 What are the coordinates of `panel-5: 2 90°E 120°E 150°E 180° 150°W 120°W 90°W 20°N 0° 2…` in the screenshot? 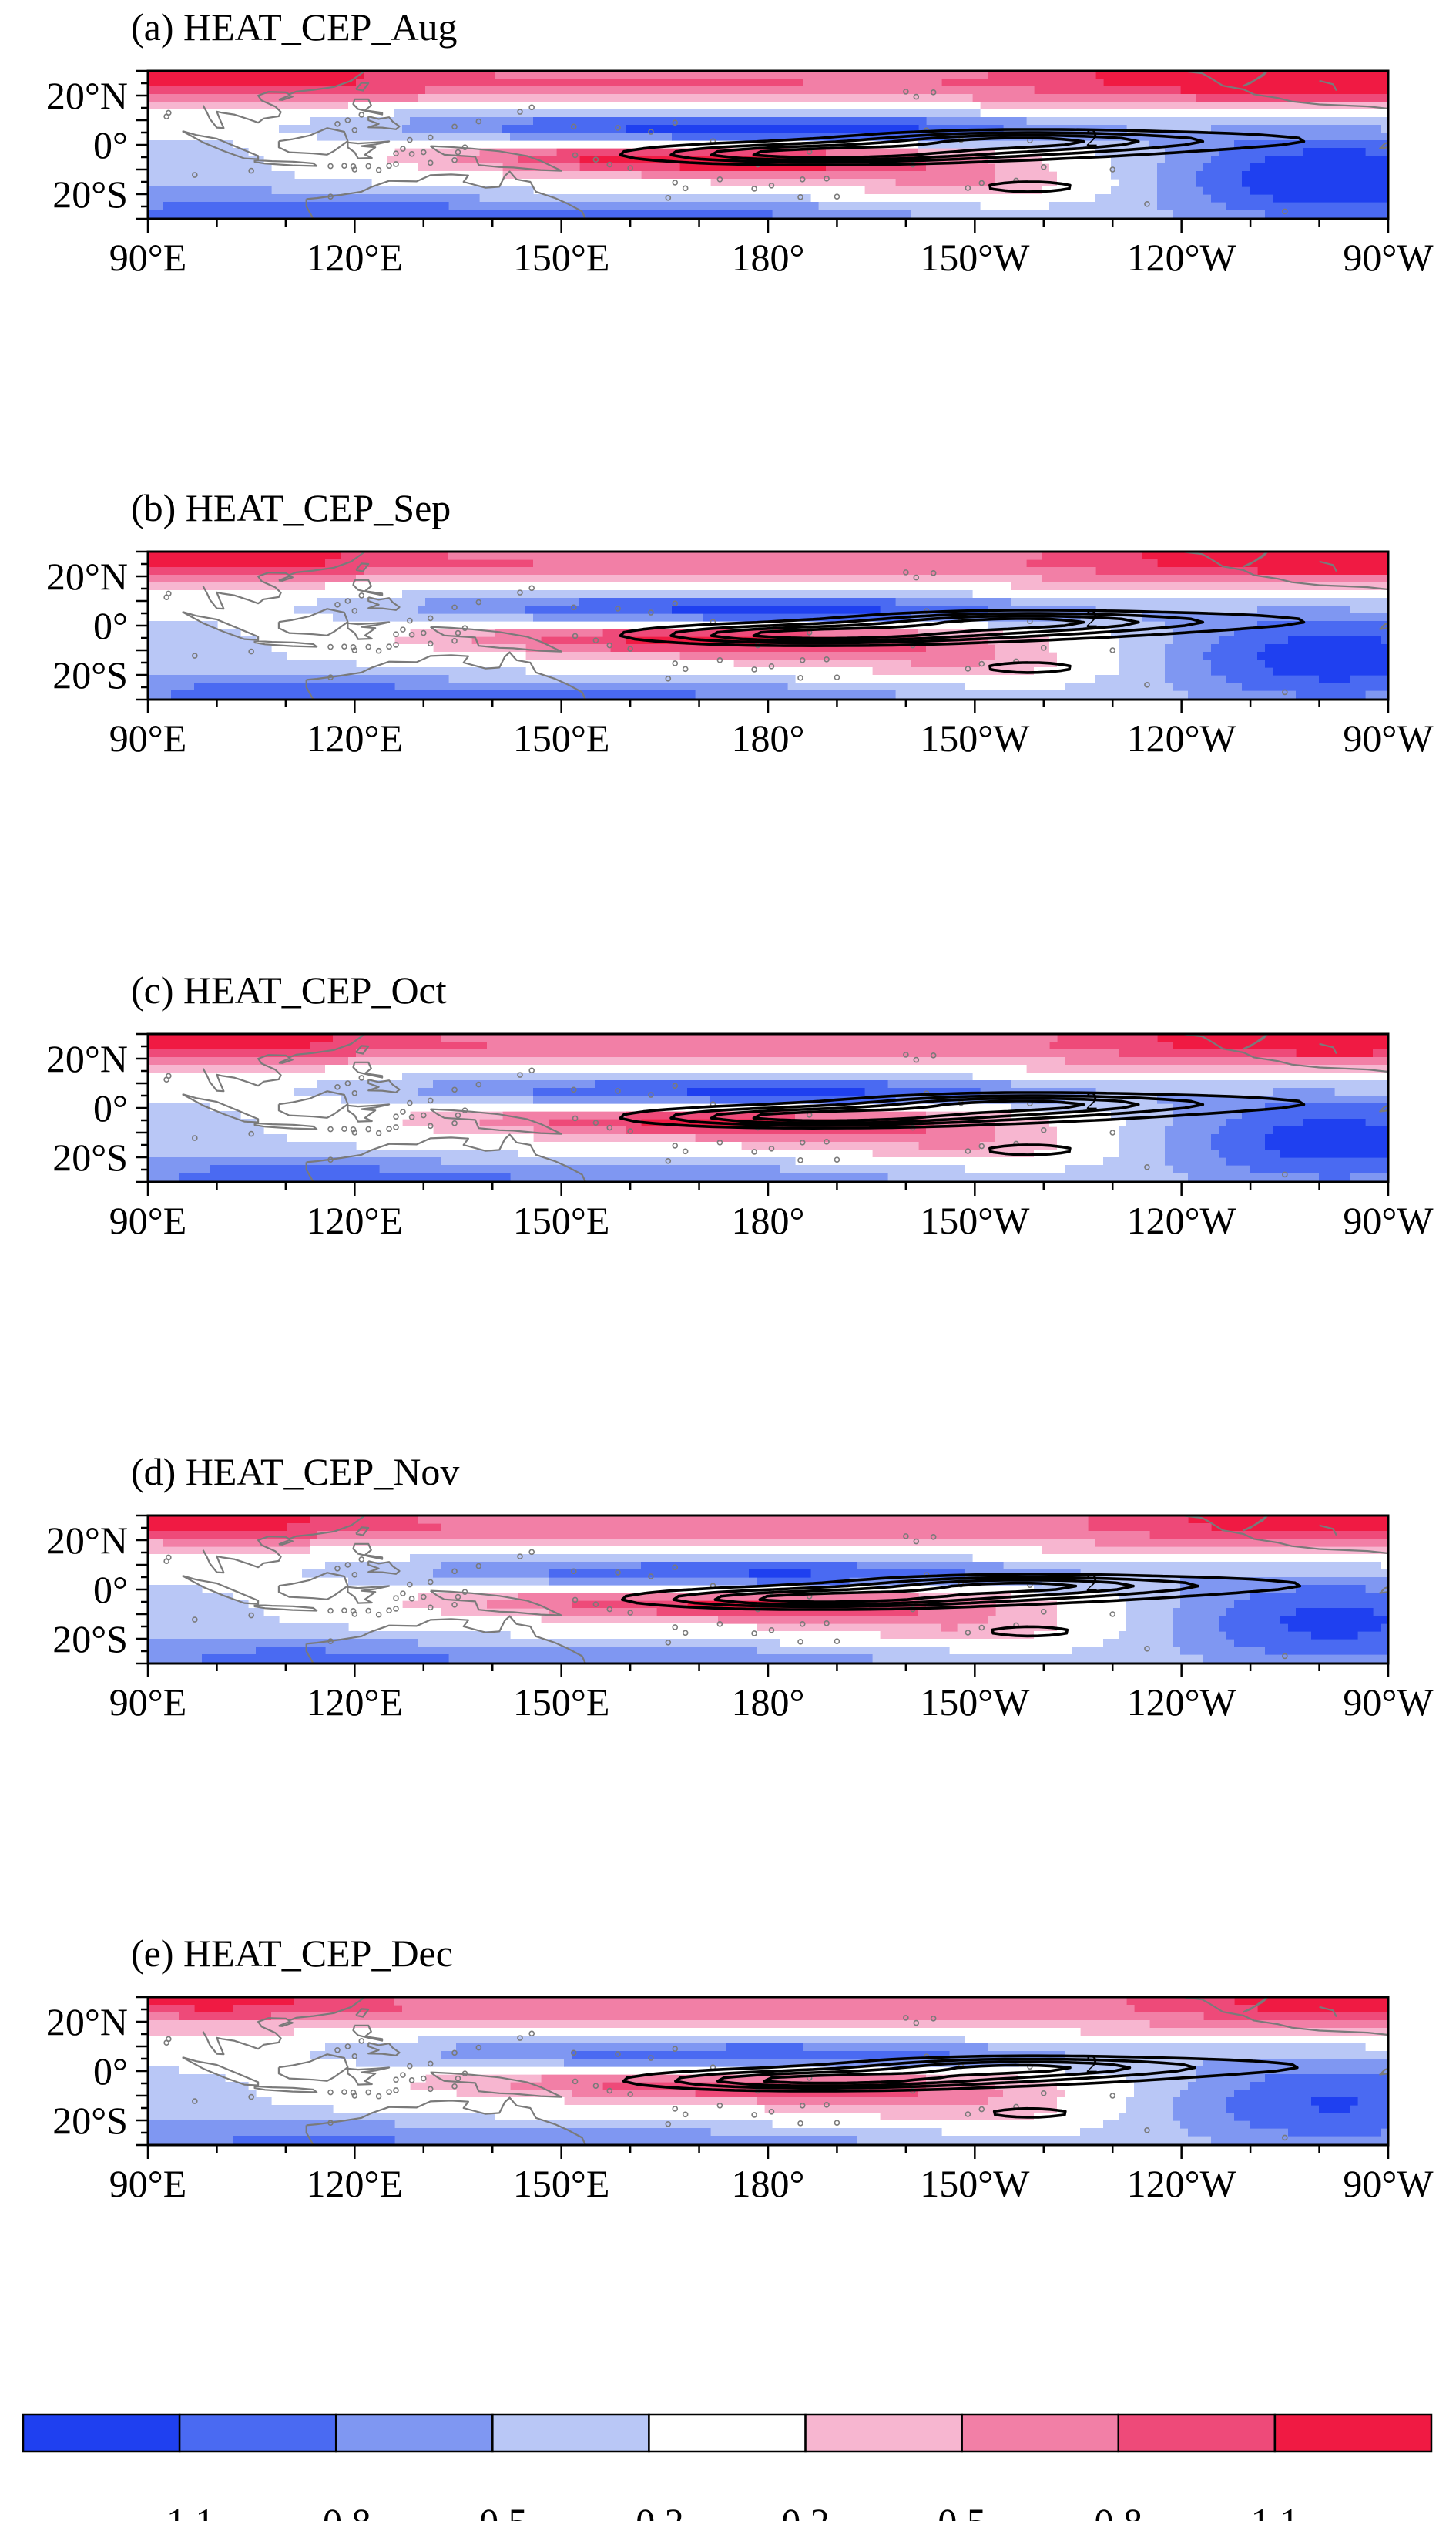 It's located at (740, 2068).